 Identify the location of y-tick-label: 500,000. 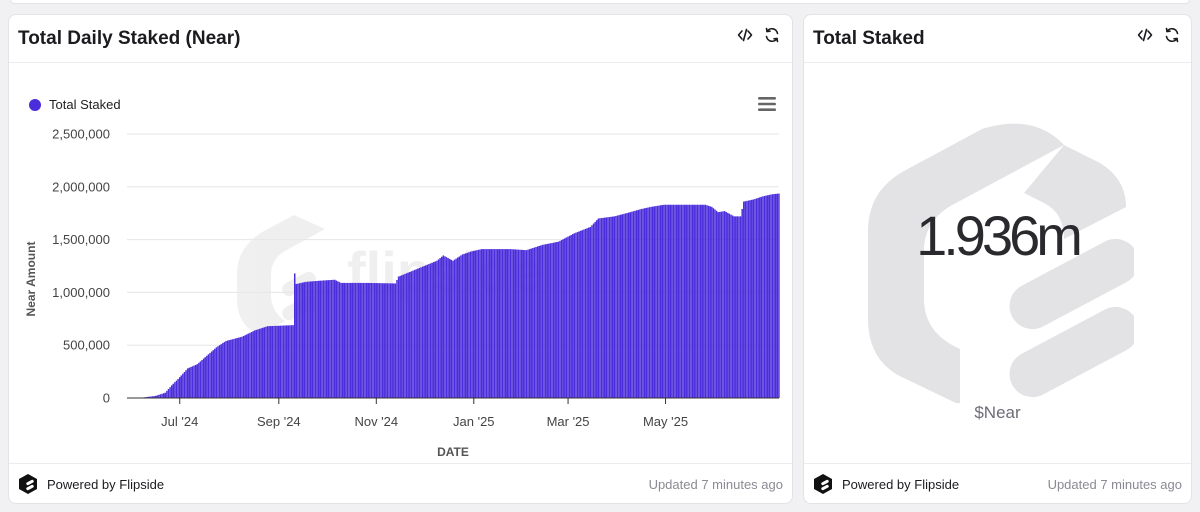
(86, 345).